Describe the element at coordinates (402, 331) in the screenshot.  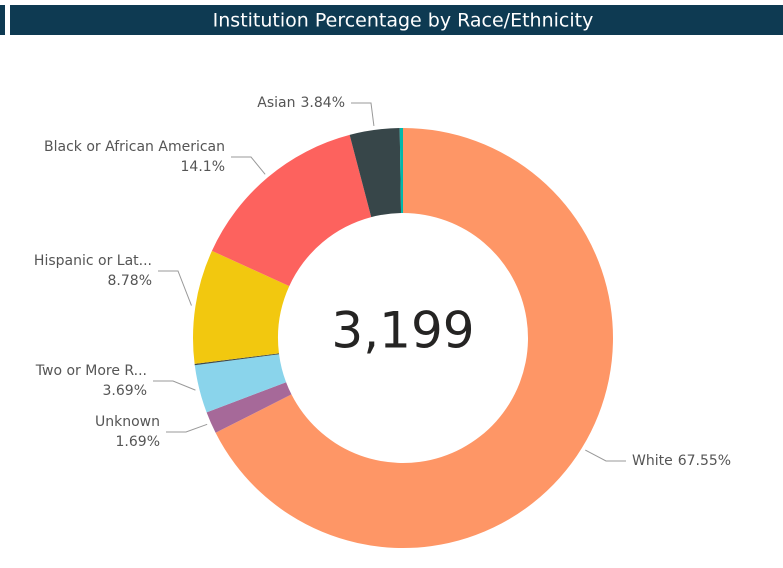
I see `center-label: 3,199` at that location.